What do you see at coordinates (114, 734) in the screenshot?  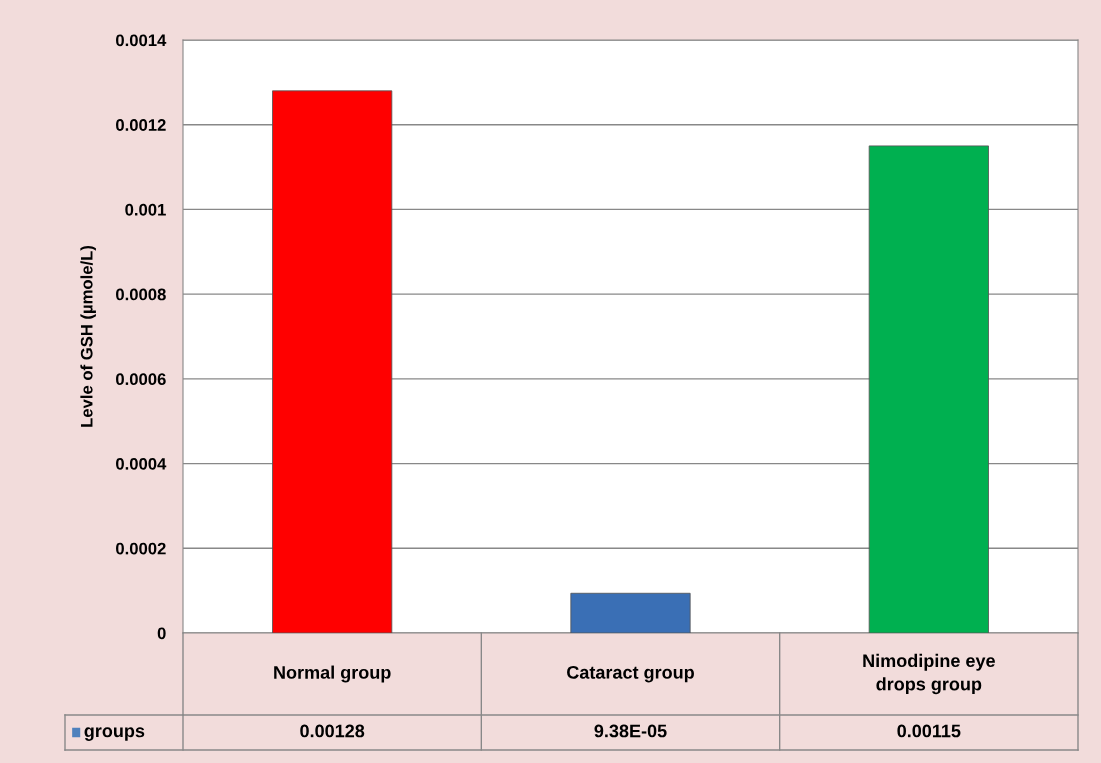 I see `text: groups` at bounding box center [114, 734].